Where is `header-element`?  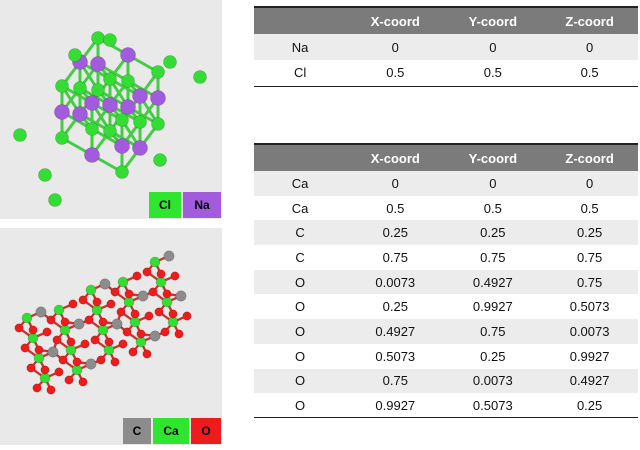 header-element is located at coordinates (300, 20).